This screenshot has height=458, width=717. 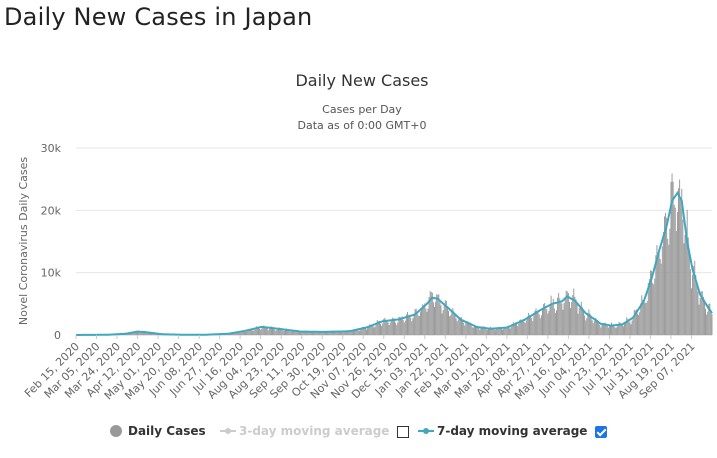 I want to click on legend-item-three-day: 3-day moving average, so click(x=304, y=431).